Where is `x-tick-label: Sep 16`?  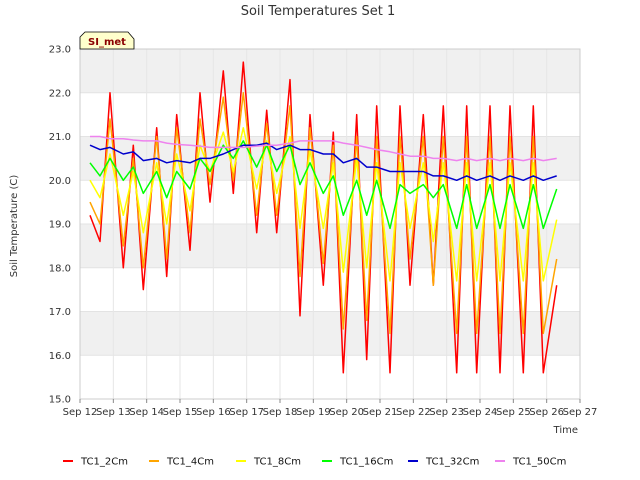 x-tick-label: Sep 16 is located at coordinates (213, 412).